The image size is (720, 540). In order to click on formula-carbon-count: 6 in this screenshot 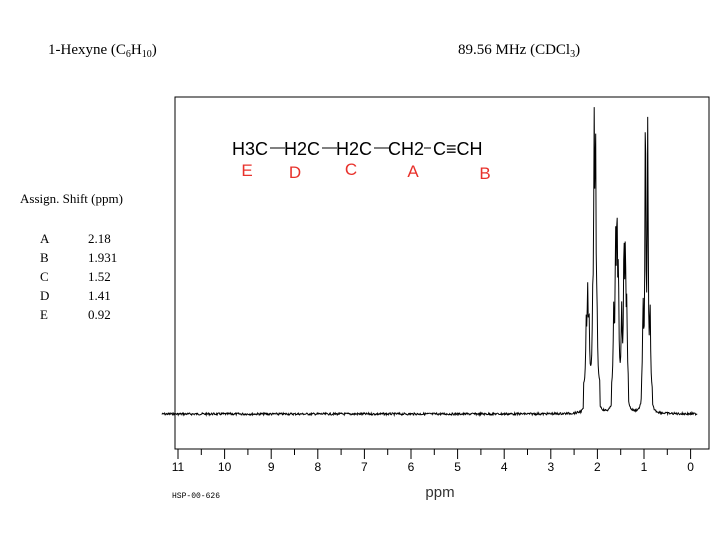, I will do `click(128, 54)`.